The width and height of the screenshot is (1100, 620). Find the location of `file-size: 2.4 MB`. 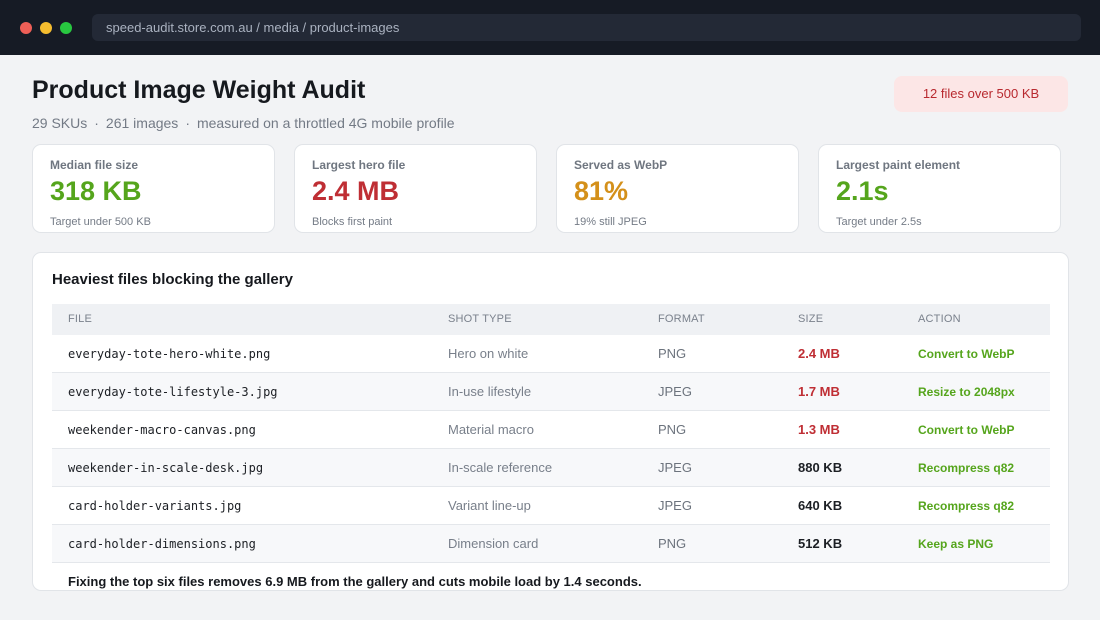

file-size: 2.4 MB is located at coordinates (819, 353).